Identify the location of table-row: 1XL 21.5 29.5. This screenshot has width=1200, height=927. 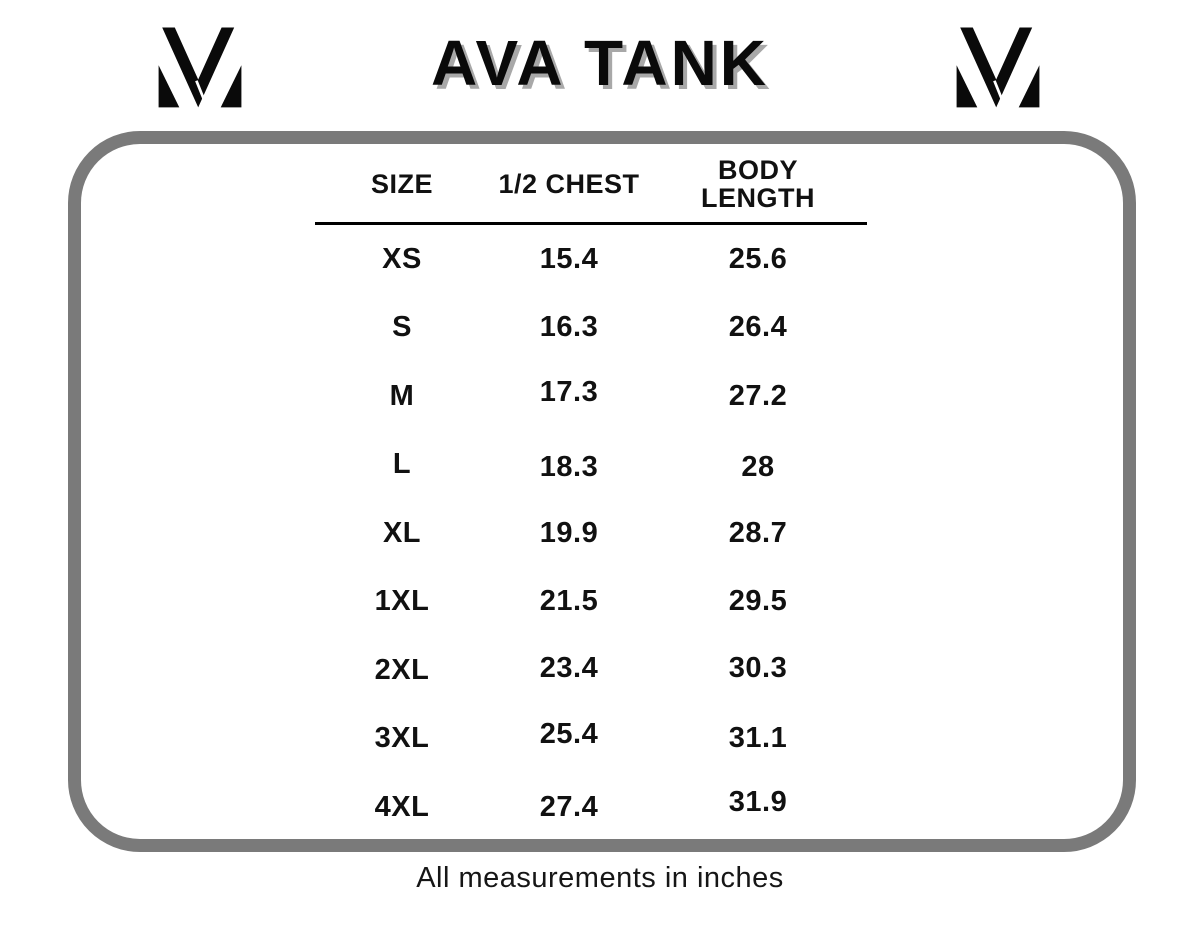
(591, 602).